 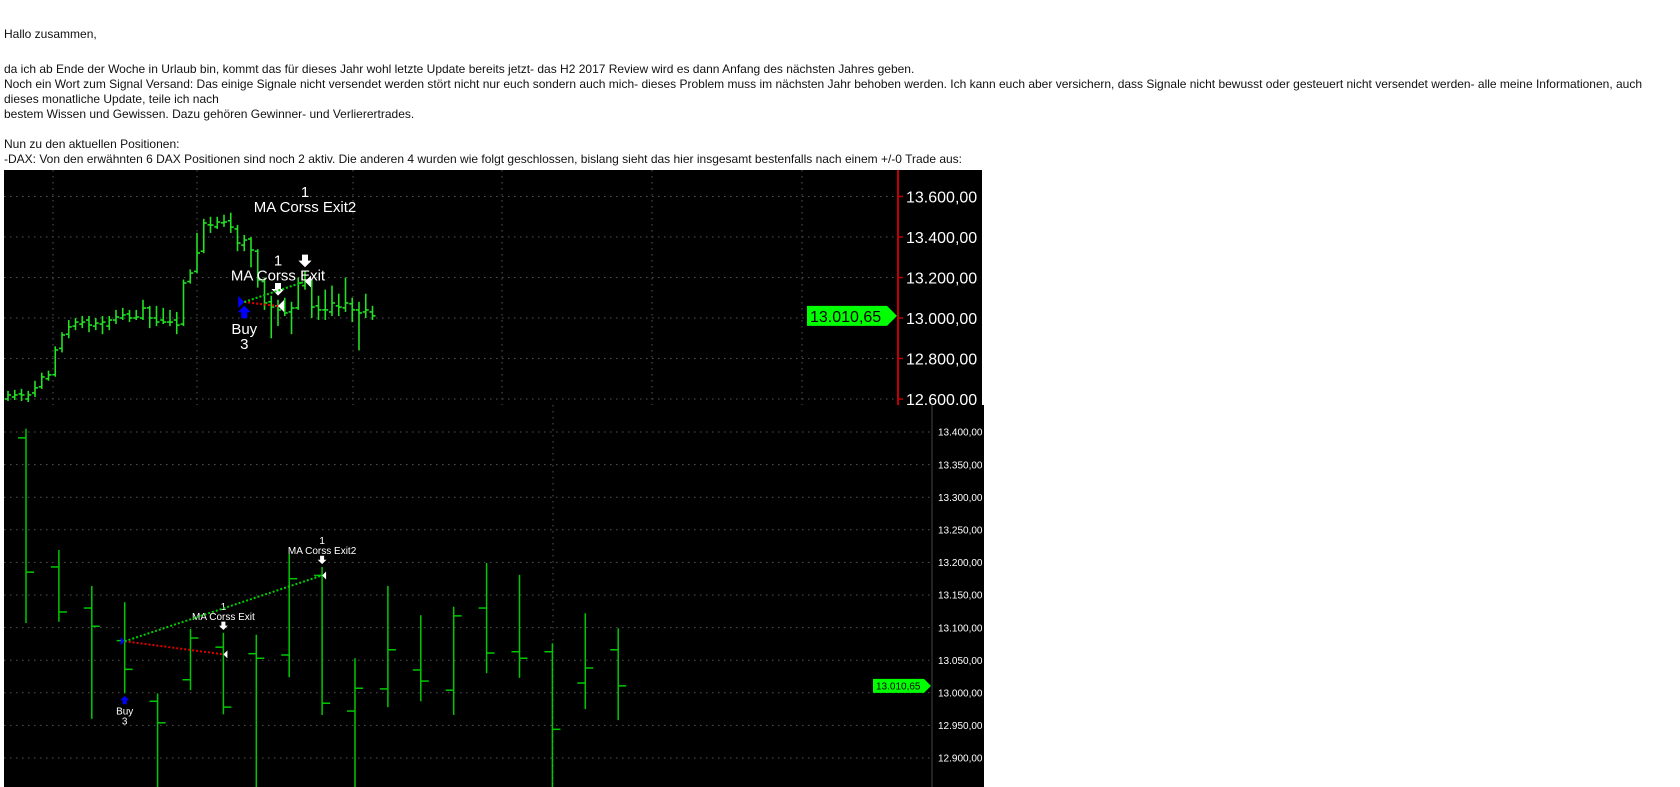 What do you see at coordinates (960, 726) in the screenshot?
I see `y-tick-label: 12.950,00` at bounding box center [960, 726].